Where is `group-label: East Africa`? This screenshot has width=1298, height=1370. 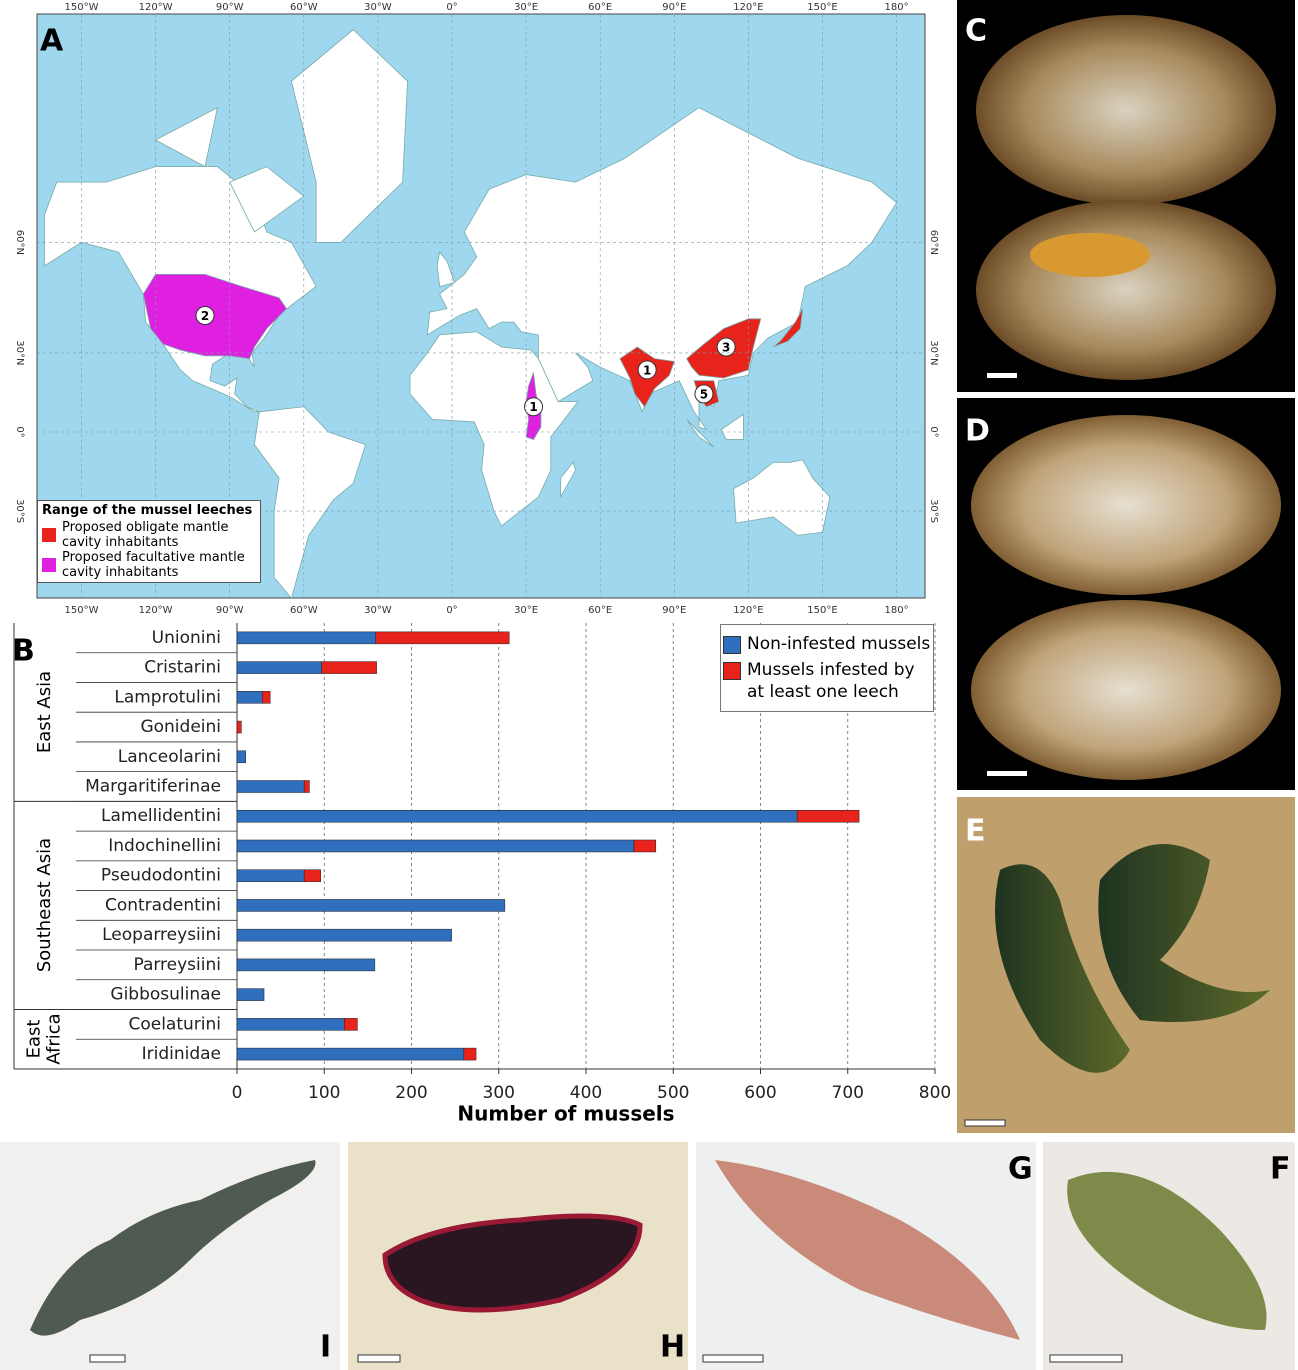 group-label: East Africa is located at coordinates (44, 1039).